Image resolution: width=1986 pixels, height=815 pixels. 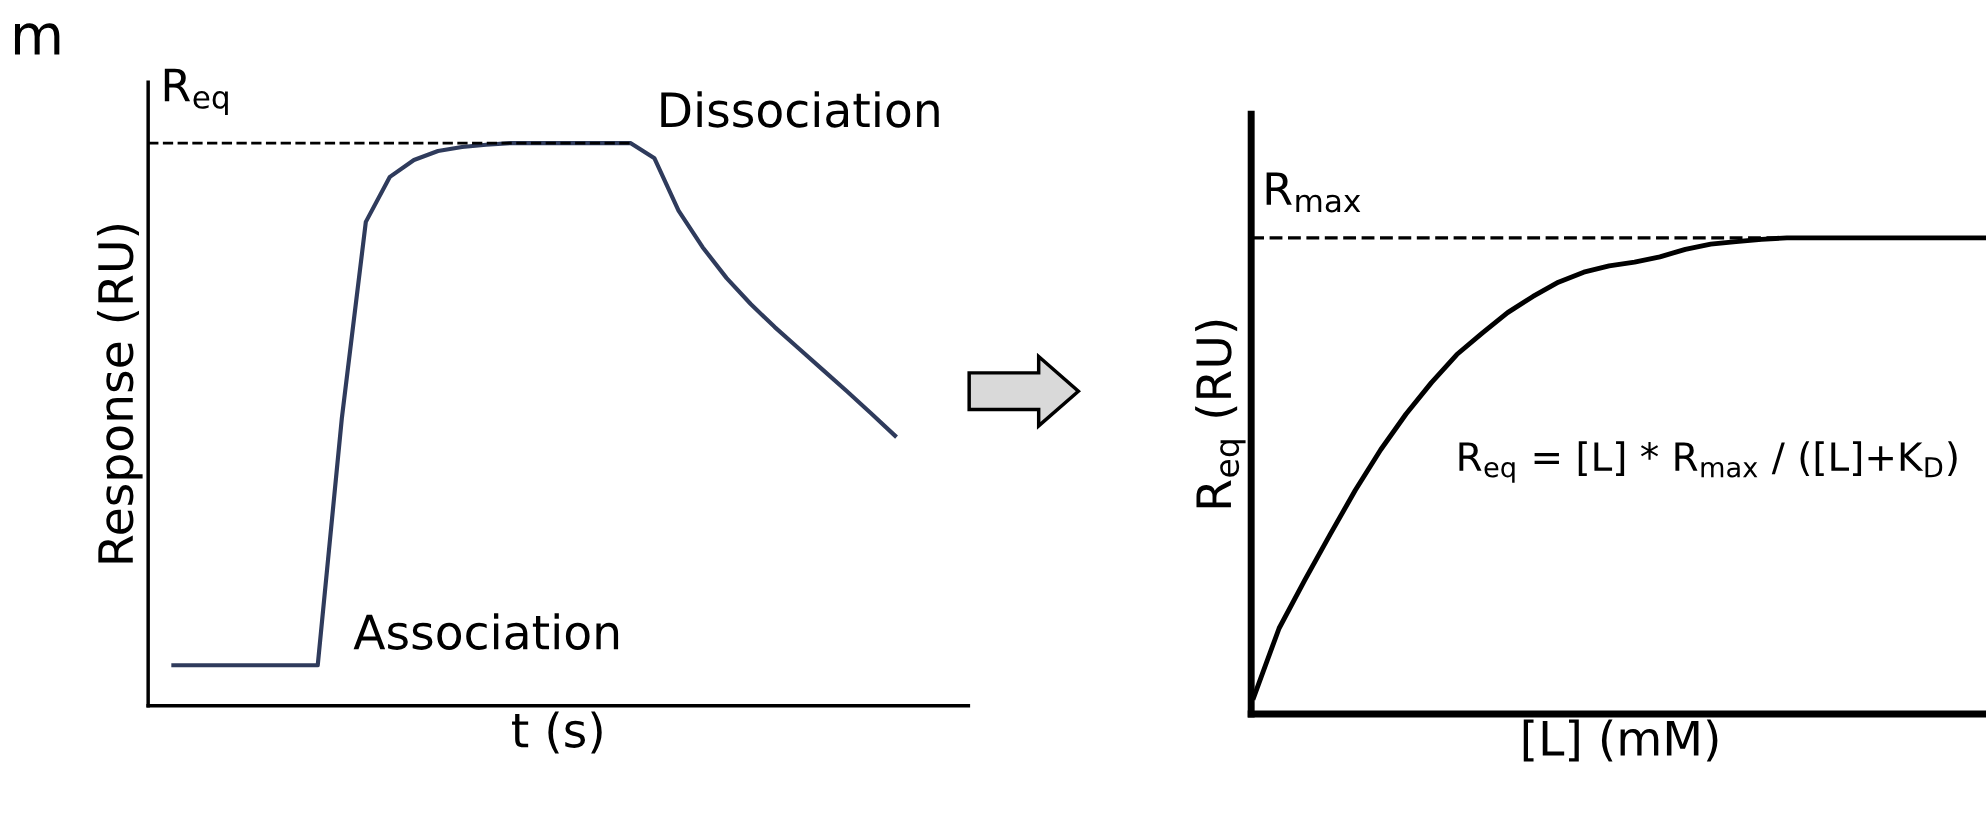 What do you see at coordinates (1220, 414) in the screenshot?
I see `y-axis-title: R$_{eq}$ (RU)` at bounding box center [1220, 414].